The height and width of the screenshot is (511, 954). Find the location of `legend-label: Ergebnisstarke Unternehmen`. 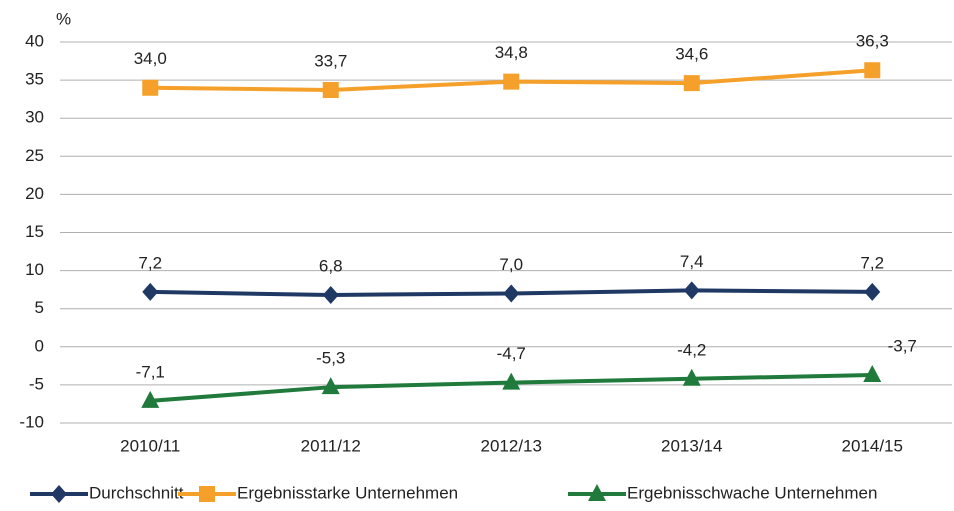

legend-label: Ergebnisstarke Unternehmen is located at coordinates (347, 492).